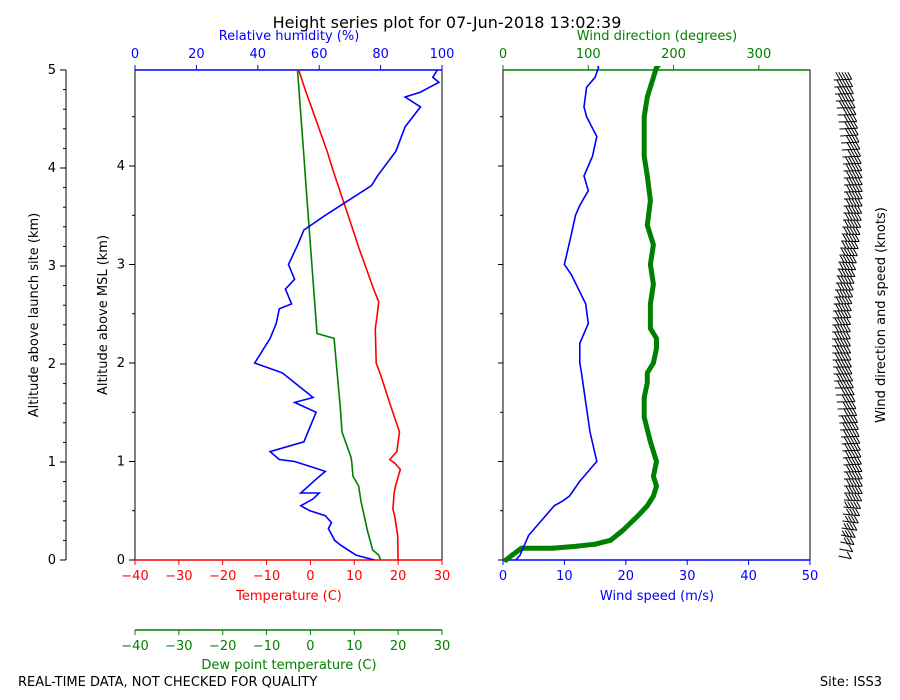 The image size is (900, 700). Describe the element at coordinates (380, 54) in the screenshot. I see `humidity-axis-tick-label: 80` at that location.